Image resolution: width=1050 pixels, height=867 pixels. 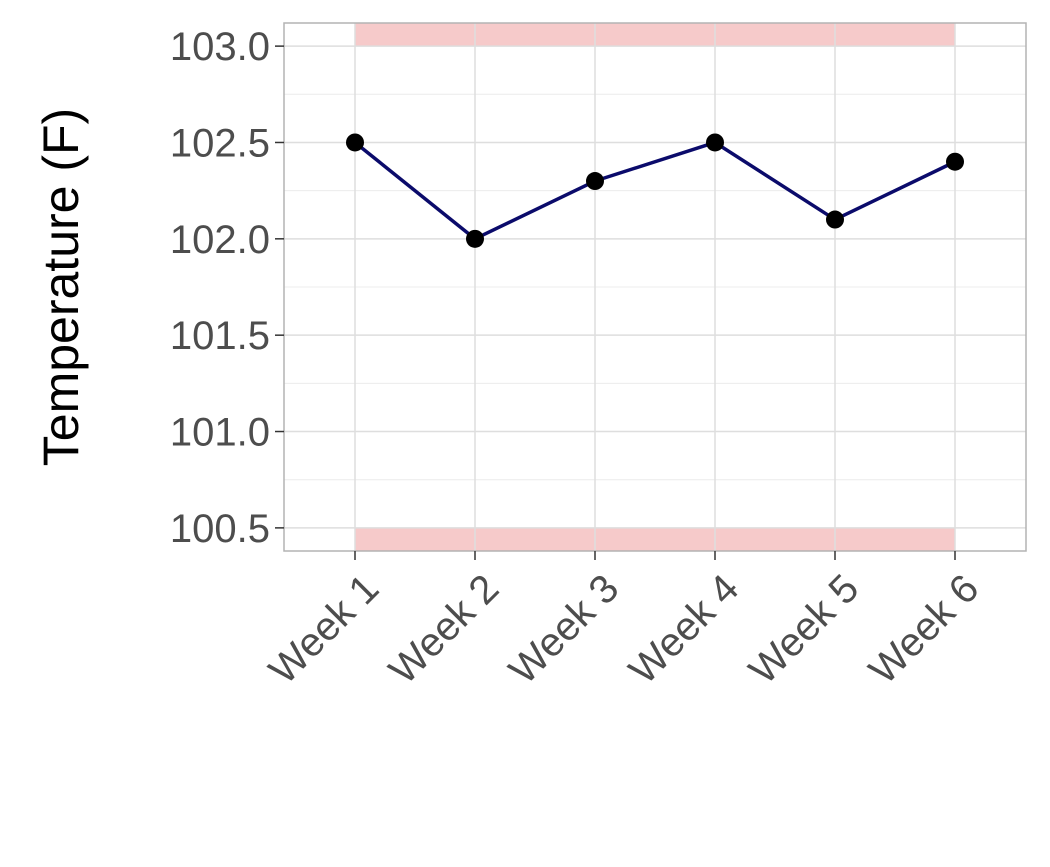 I want to click on y-axis-label: Temperature (F), so click(x=61, y=287).